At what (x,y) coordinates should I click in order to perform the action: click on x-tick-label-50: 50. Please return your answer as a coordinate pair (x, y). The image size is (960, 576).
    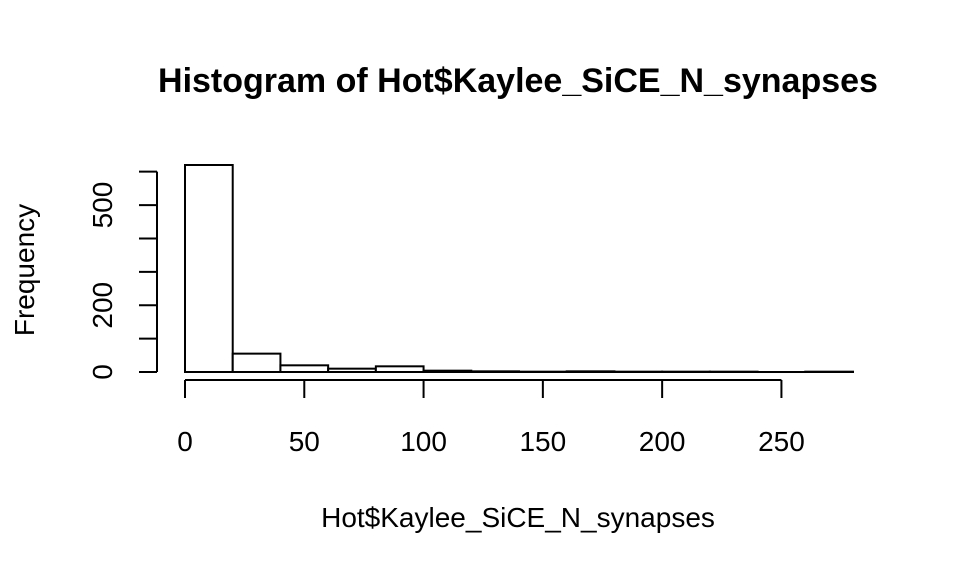
    Looking at the image, I should click on (304, 441).